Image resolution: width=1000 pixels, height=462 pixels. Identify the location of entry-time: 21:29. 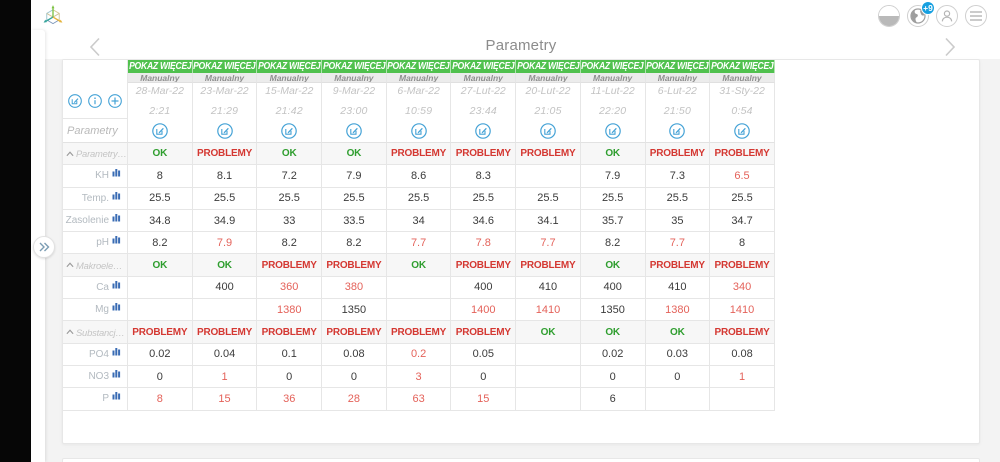
(224, 111).